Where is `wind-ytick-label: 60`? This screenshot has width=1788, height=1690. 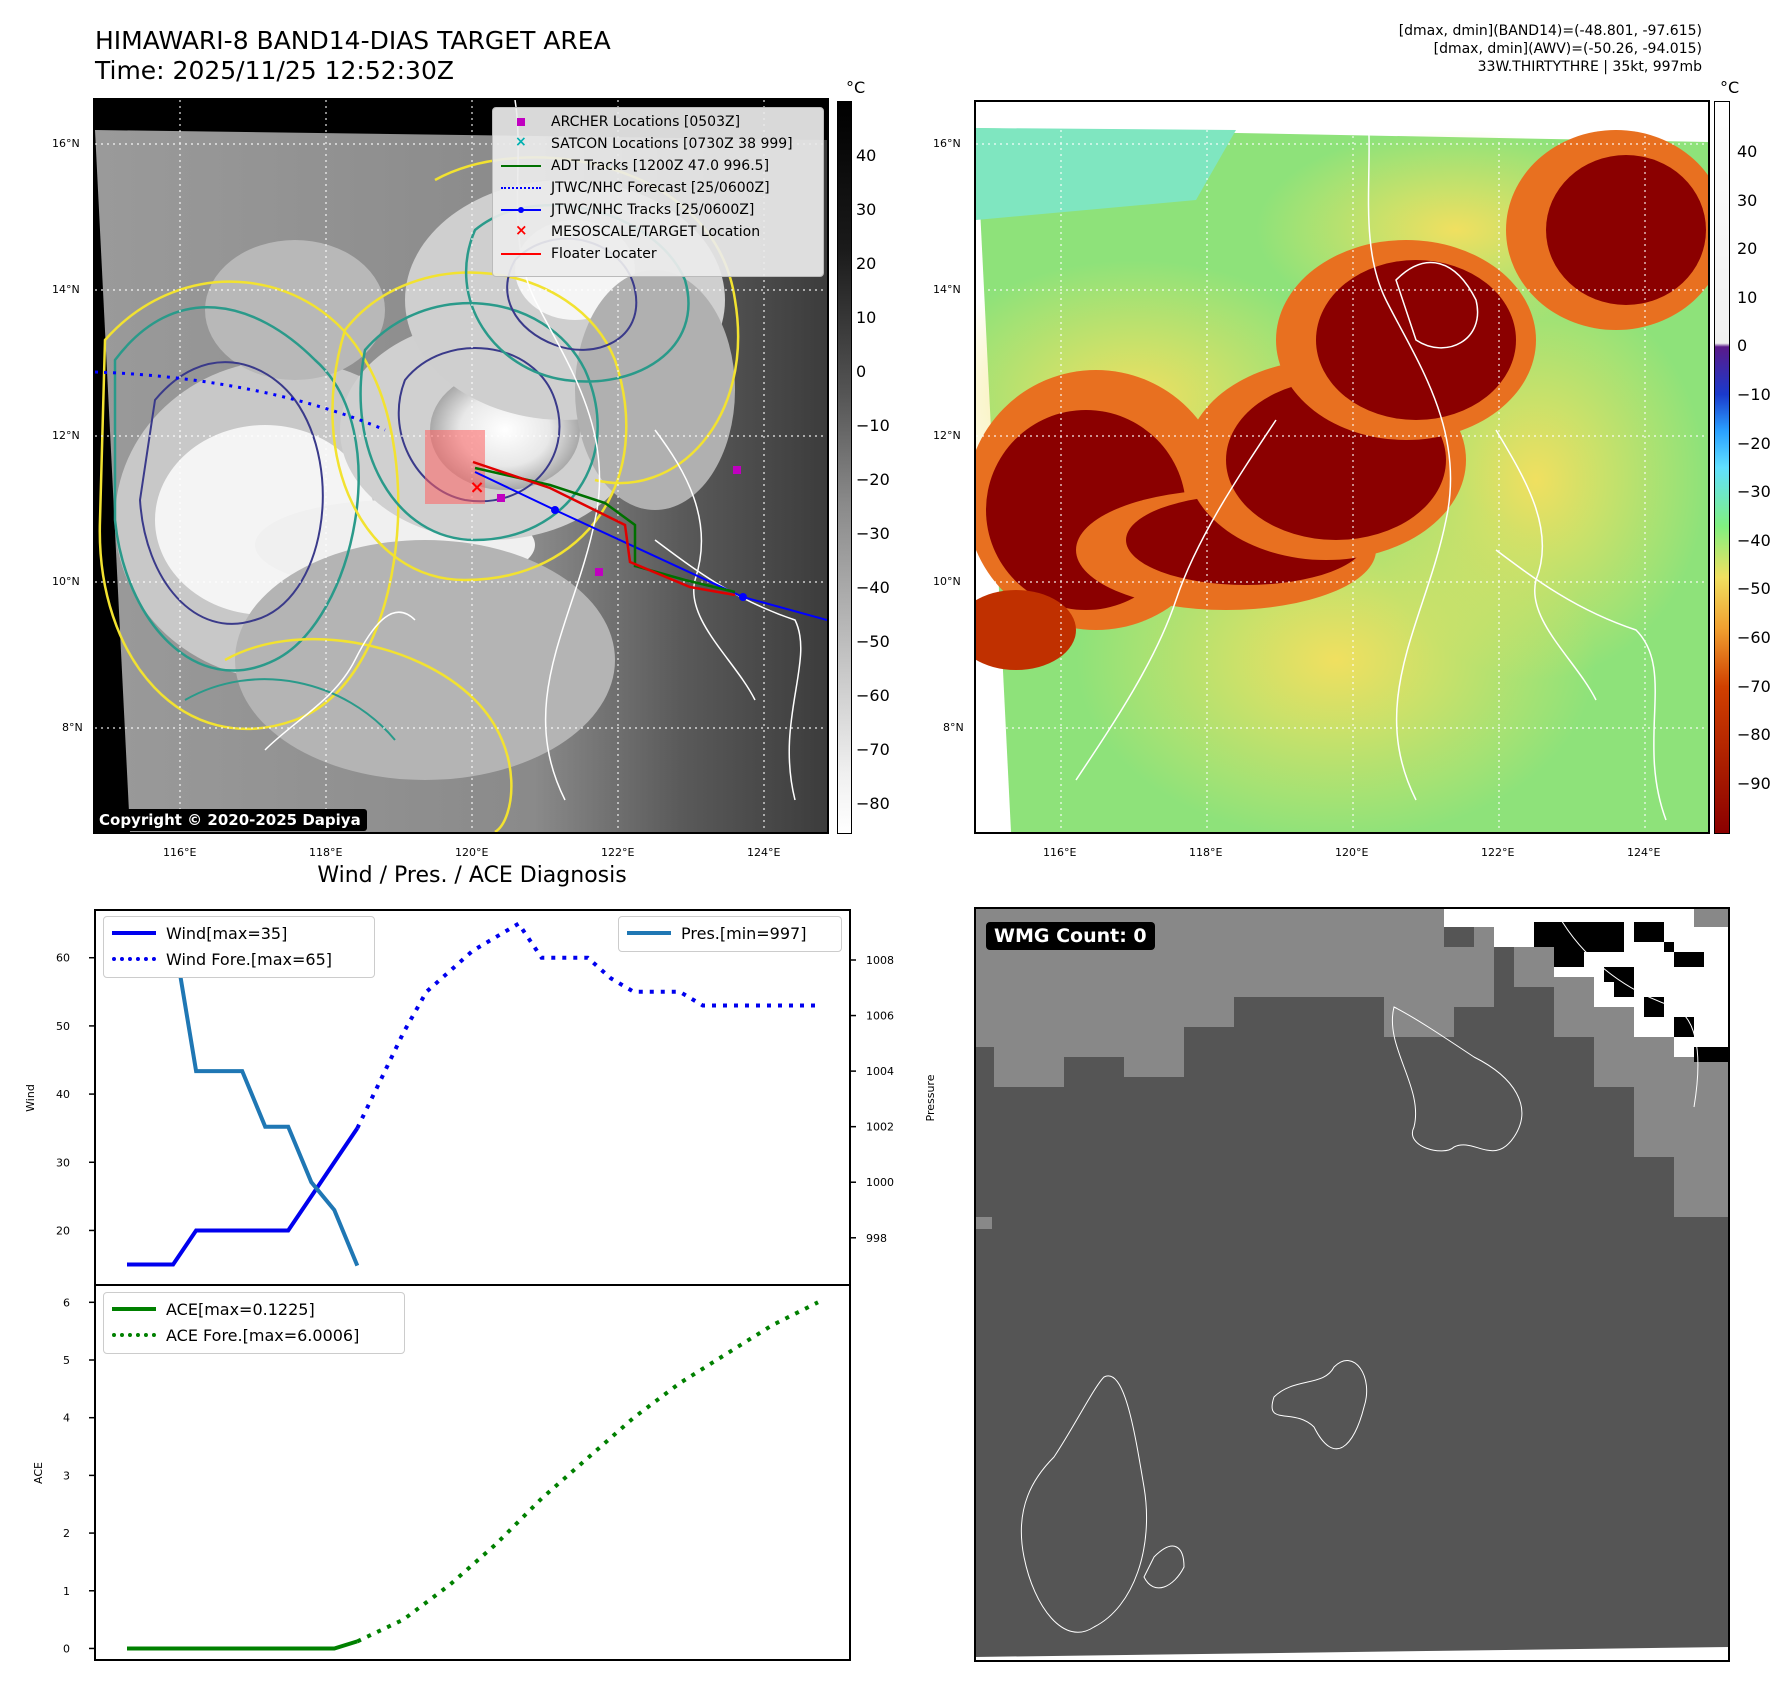
wind-ytick-label: 60 is located at coordinates (63, 958).